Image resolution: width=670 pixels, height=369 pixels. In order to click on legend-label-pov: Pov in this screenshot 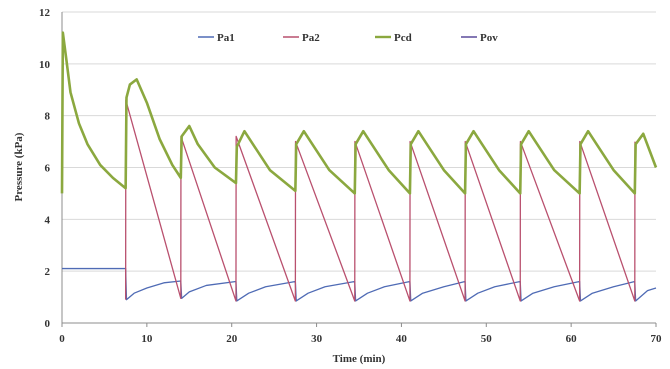, I will do `click(489, 38)`.